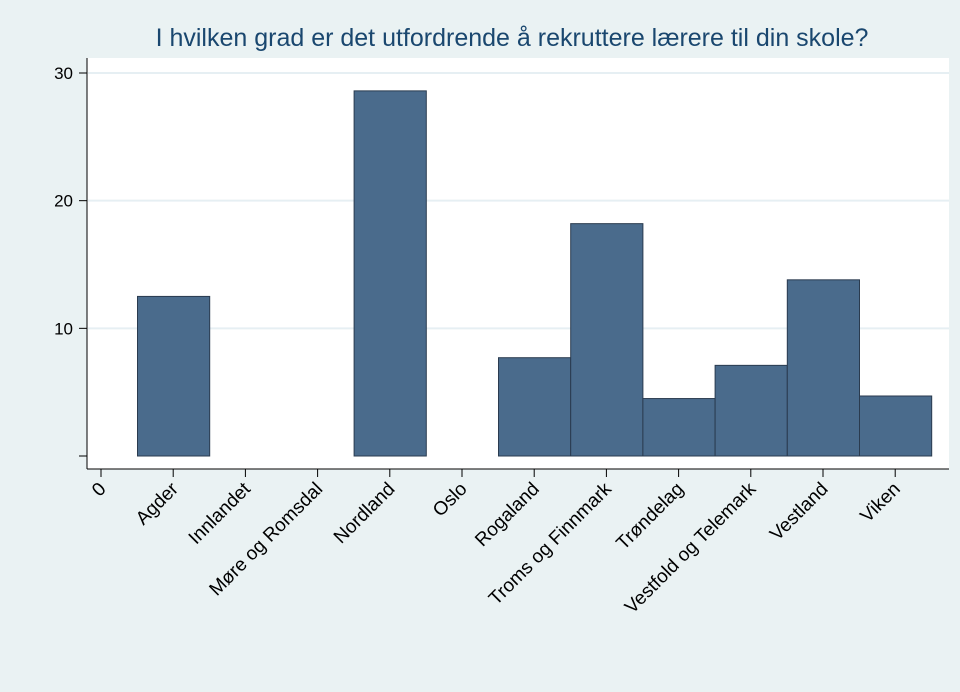 The width and height of the screenshot is (960, 692). Describe the element at coordinates (63, 328) in the screenshot. I see `y-tick-label-10: 10` at that location.